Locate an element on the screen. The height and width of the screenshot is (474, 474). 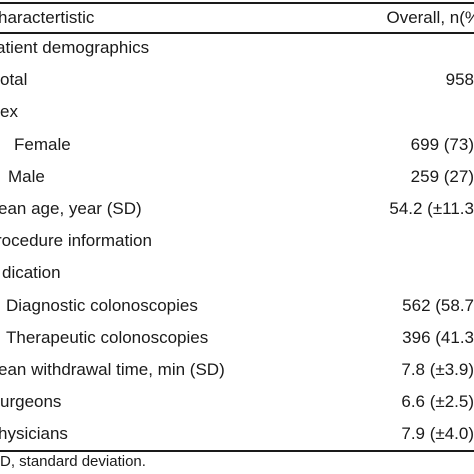
table-row: Therapeutic colonoscopies 396 (41.3 is located at coordinates (237, 338).